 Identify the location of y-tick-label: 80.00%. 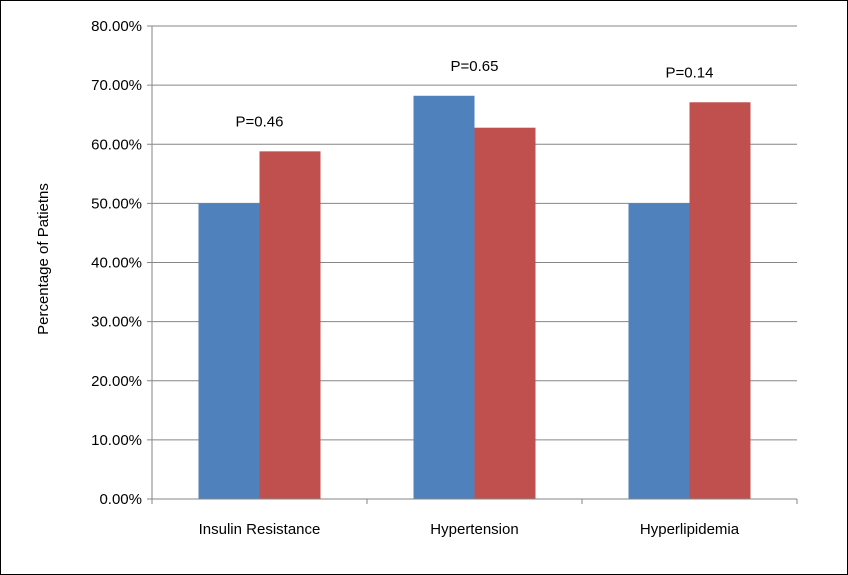
(116, 26).